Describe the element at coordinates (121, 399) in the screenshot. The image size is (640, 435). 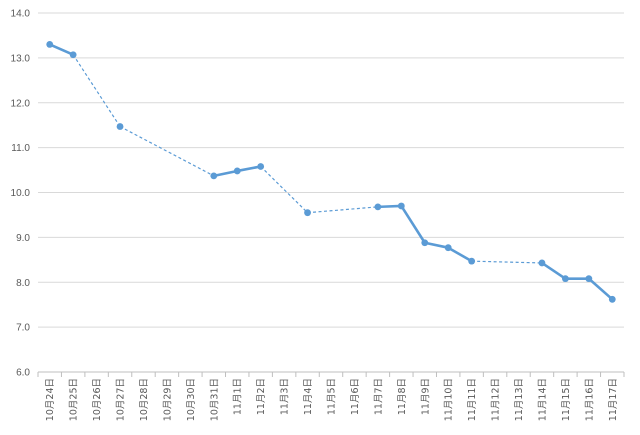
I see `x-tick-label: 10月27日` at that location.